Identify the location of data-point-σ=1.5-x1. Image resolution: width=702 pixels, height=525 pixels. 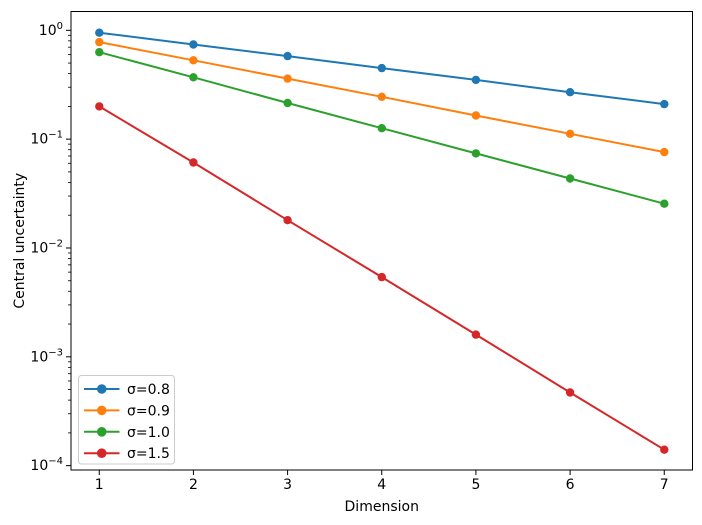
(99, 106).